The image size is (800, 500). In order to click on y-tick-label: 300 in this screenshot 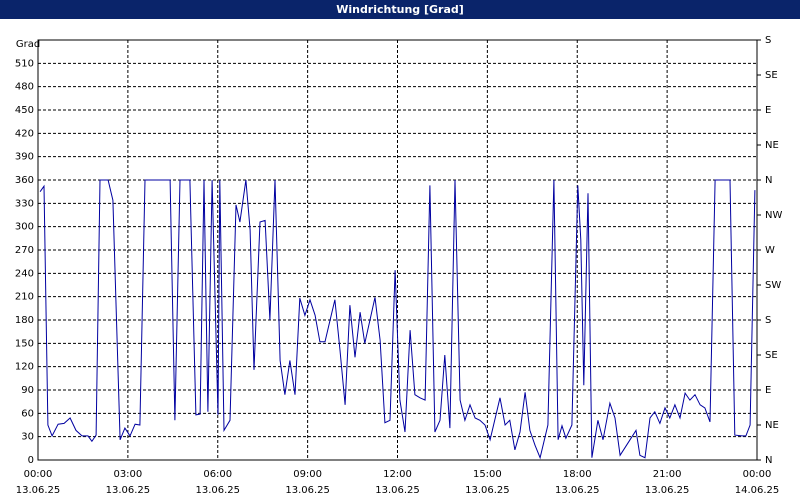, I will do `click(24, 227)`.